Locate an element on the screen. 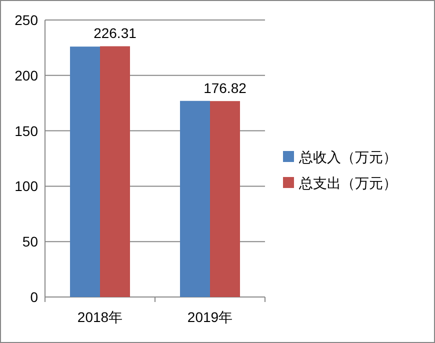  x-tick-label: 2019年 is located at coordinates (210, 317).